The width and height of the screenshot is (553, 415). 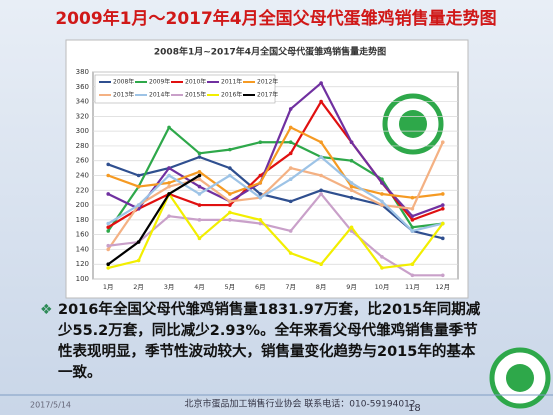 What do you see at coordinates (50, 405) in the screenshot?
I see `footer-date: 2017/5/14` at bounding box center [50, 405].